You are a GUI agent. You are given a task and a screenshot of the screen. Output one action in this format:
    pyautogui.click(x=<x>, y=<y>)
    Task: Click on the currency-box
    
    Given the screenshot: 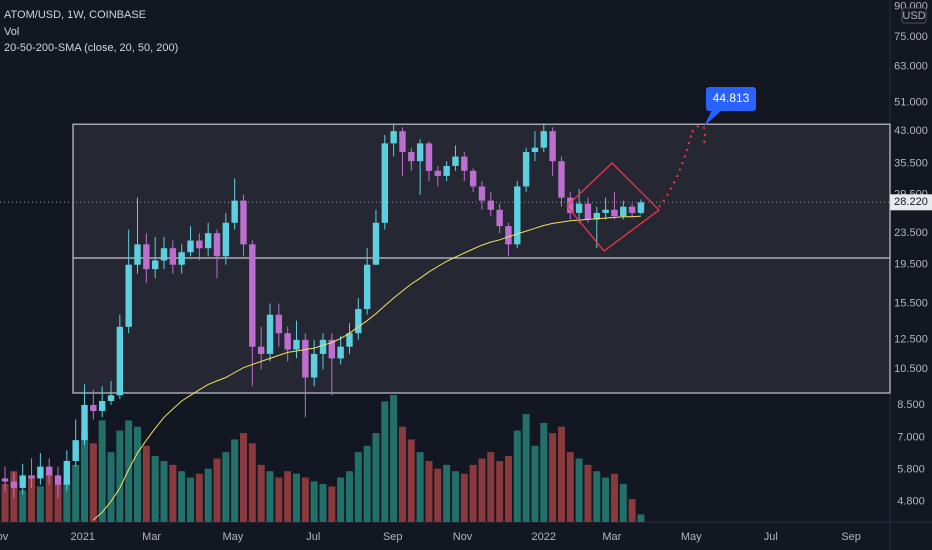 What is the action you would take?
    pyautogui.click(x=914, y=15)
    